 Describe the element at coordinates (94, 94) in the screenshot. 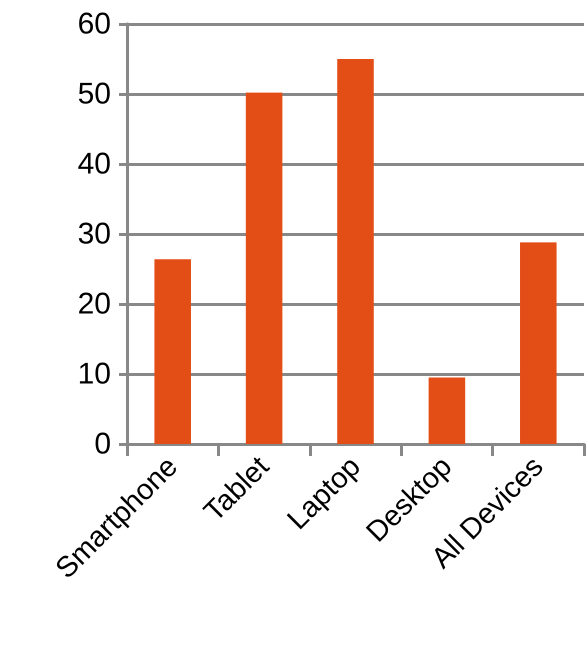

I see `y-tick-label: 50` at that location.